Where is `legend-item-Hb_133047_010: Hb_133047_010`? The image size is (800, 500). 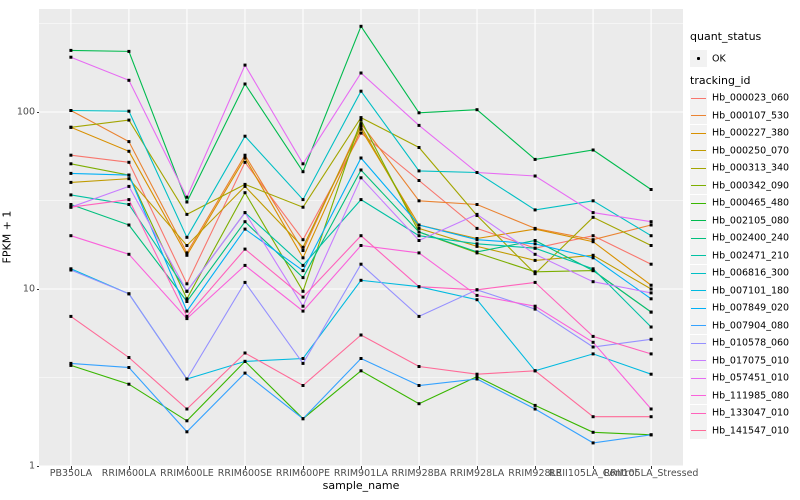 legend-item-Hb_133047_010: Hb_133047_010 is located at coordinates (745, 413).